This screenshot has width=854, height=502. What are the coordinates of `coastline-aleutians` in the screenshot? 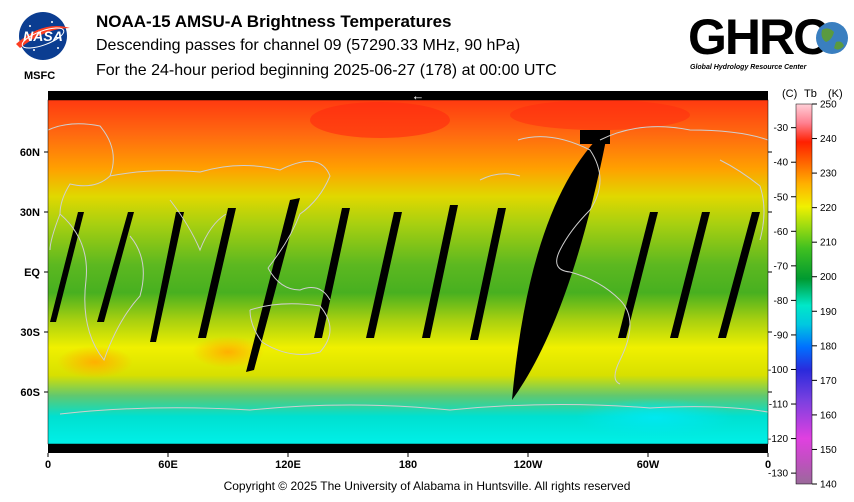 It's located at (500, 177).